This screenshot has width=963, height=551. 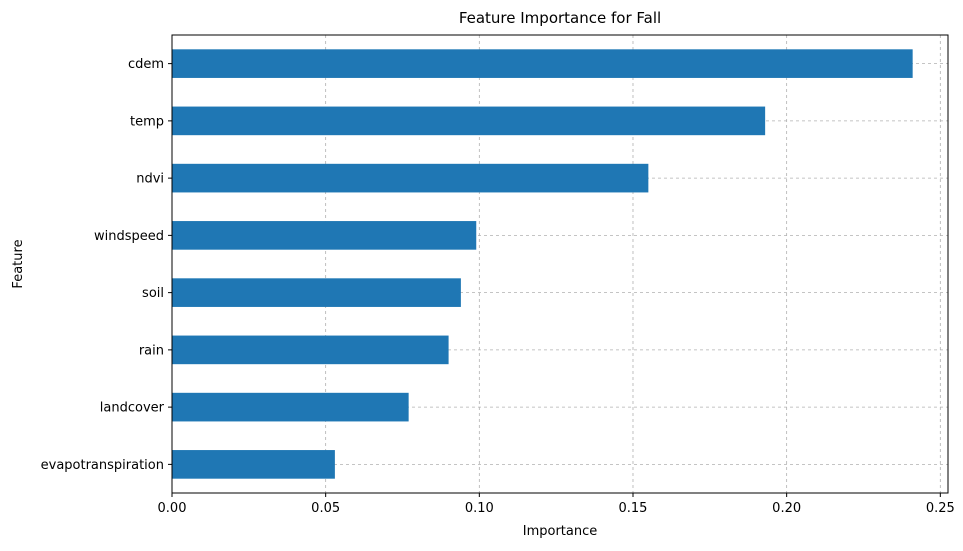 What do you see at coordinates (410, 178) in the screenshot?
I see `bar-ndvi` at bounding box center [410, 178].